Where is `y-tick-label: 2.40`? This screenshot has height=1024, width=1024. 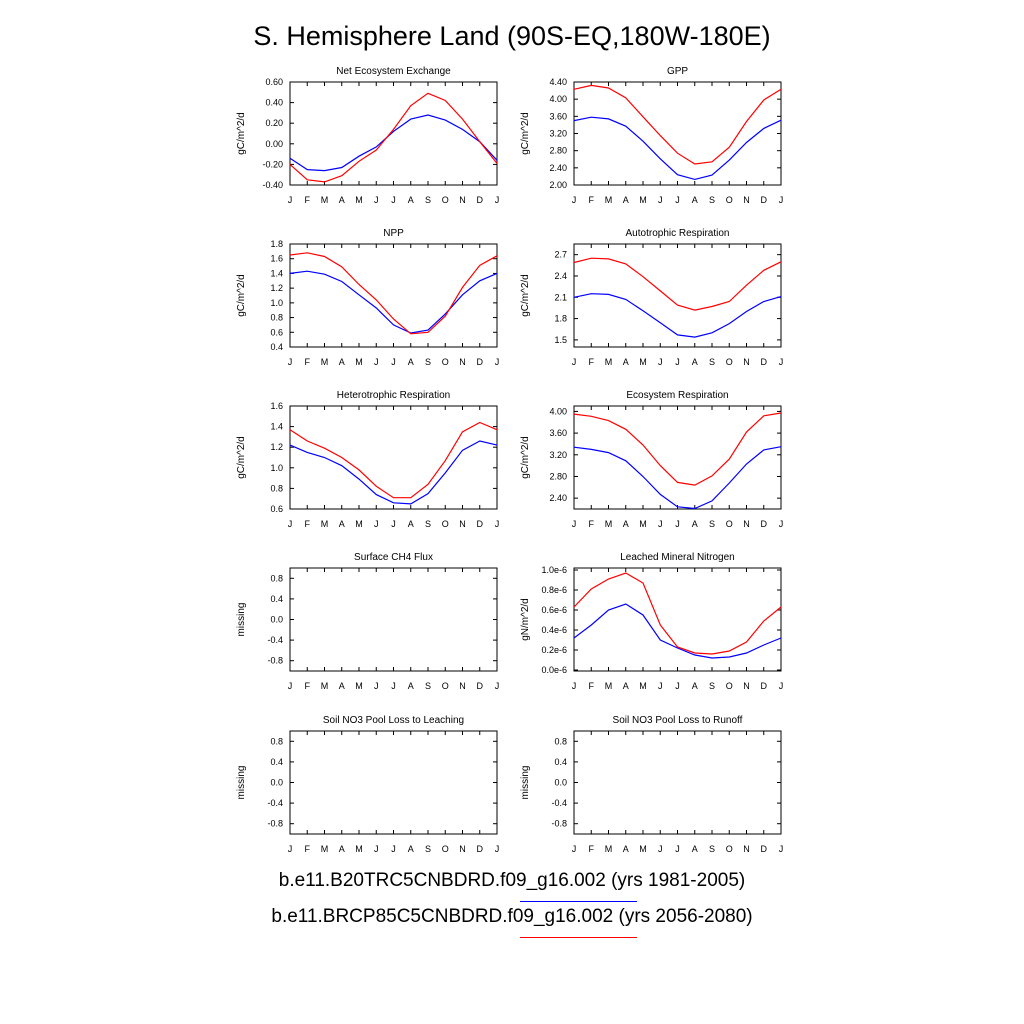 y-tick-label: 2.40 is located at coordinates (558, 498).